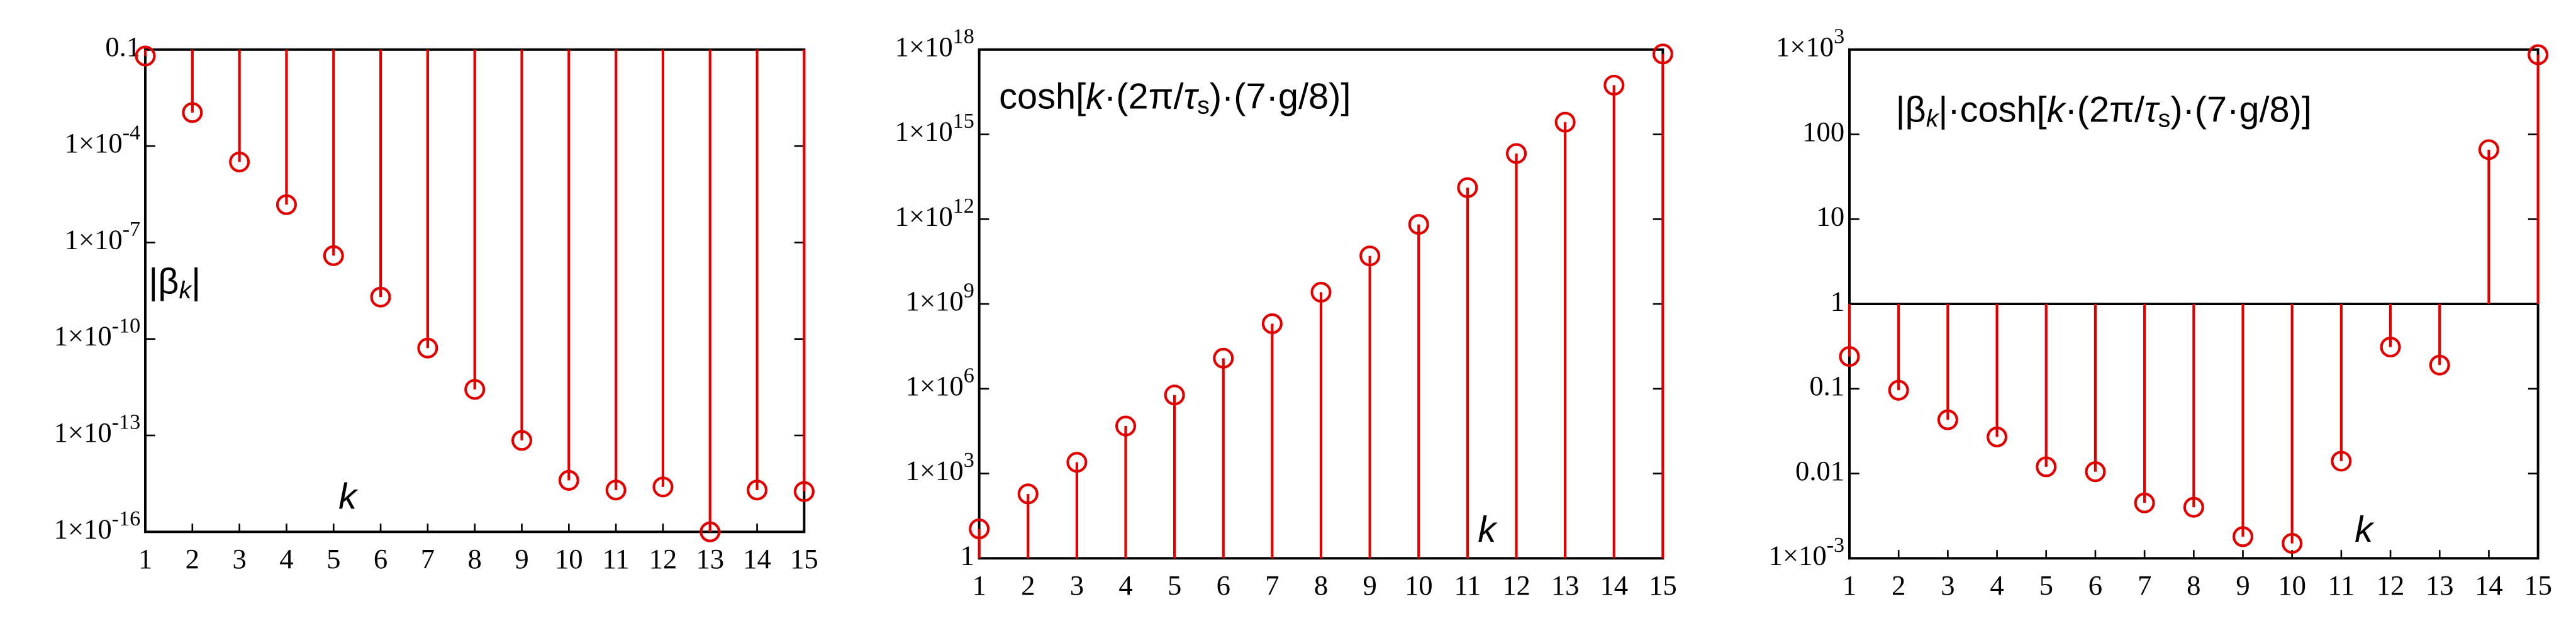  I want to click on y-tick-label: 1×10⁻¹⁶, so click(97, 526).